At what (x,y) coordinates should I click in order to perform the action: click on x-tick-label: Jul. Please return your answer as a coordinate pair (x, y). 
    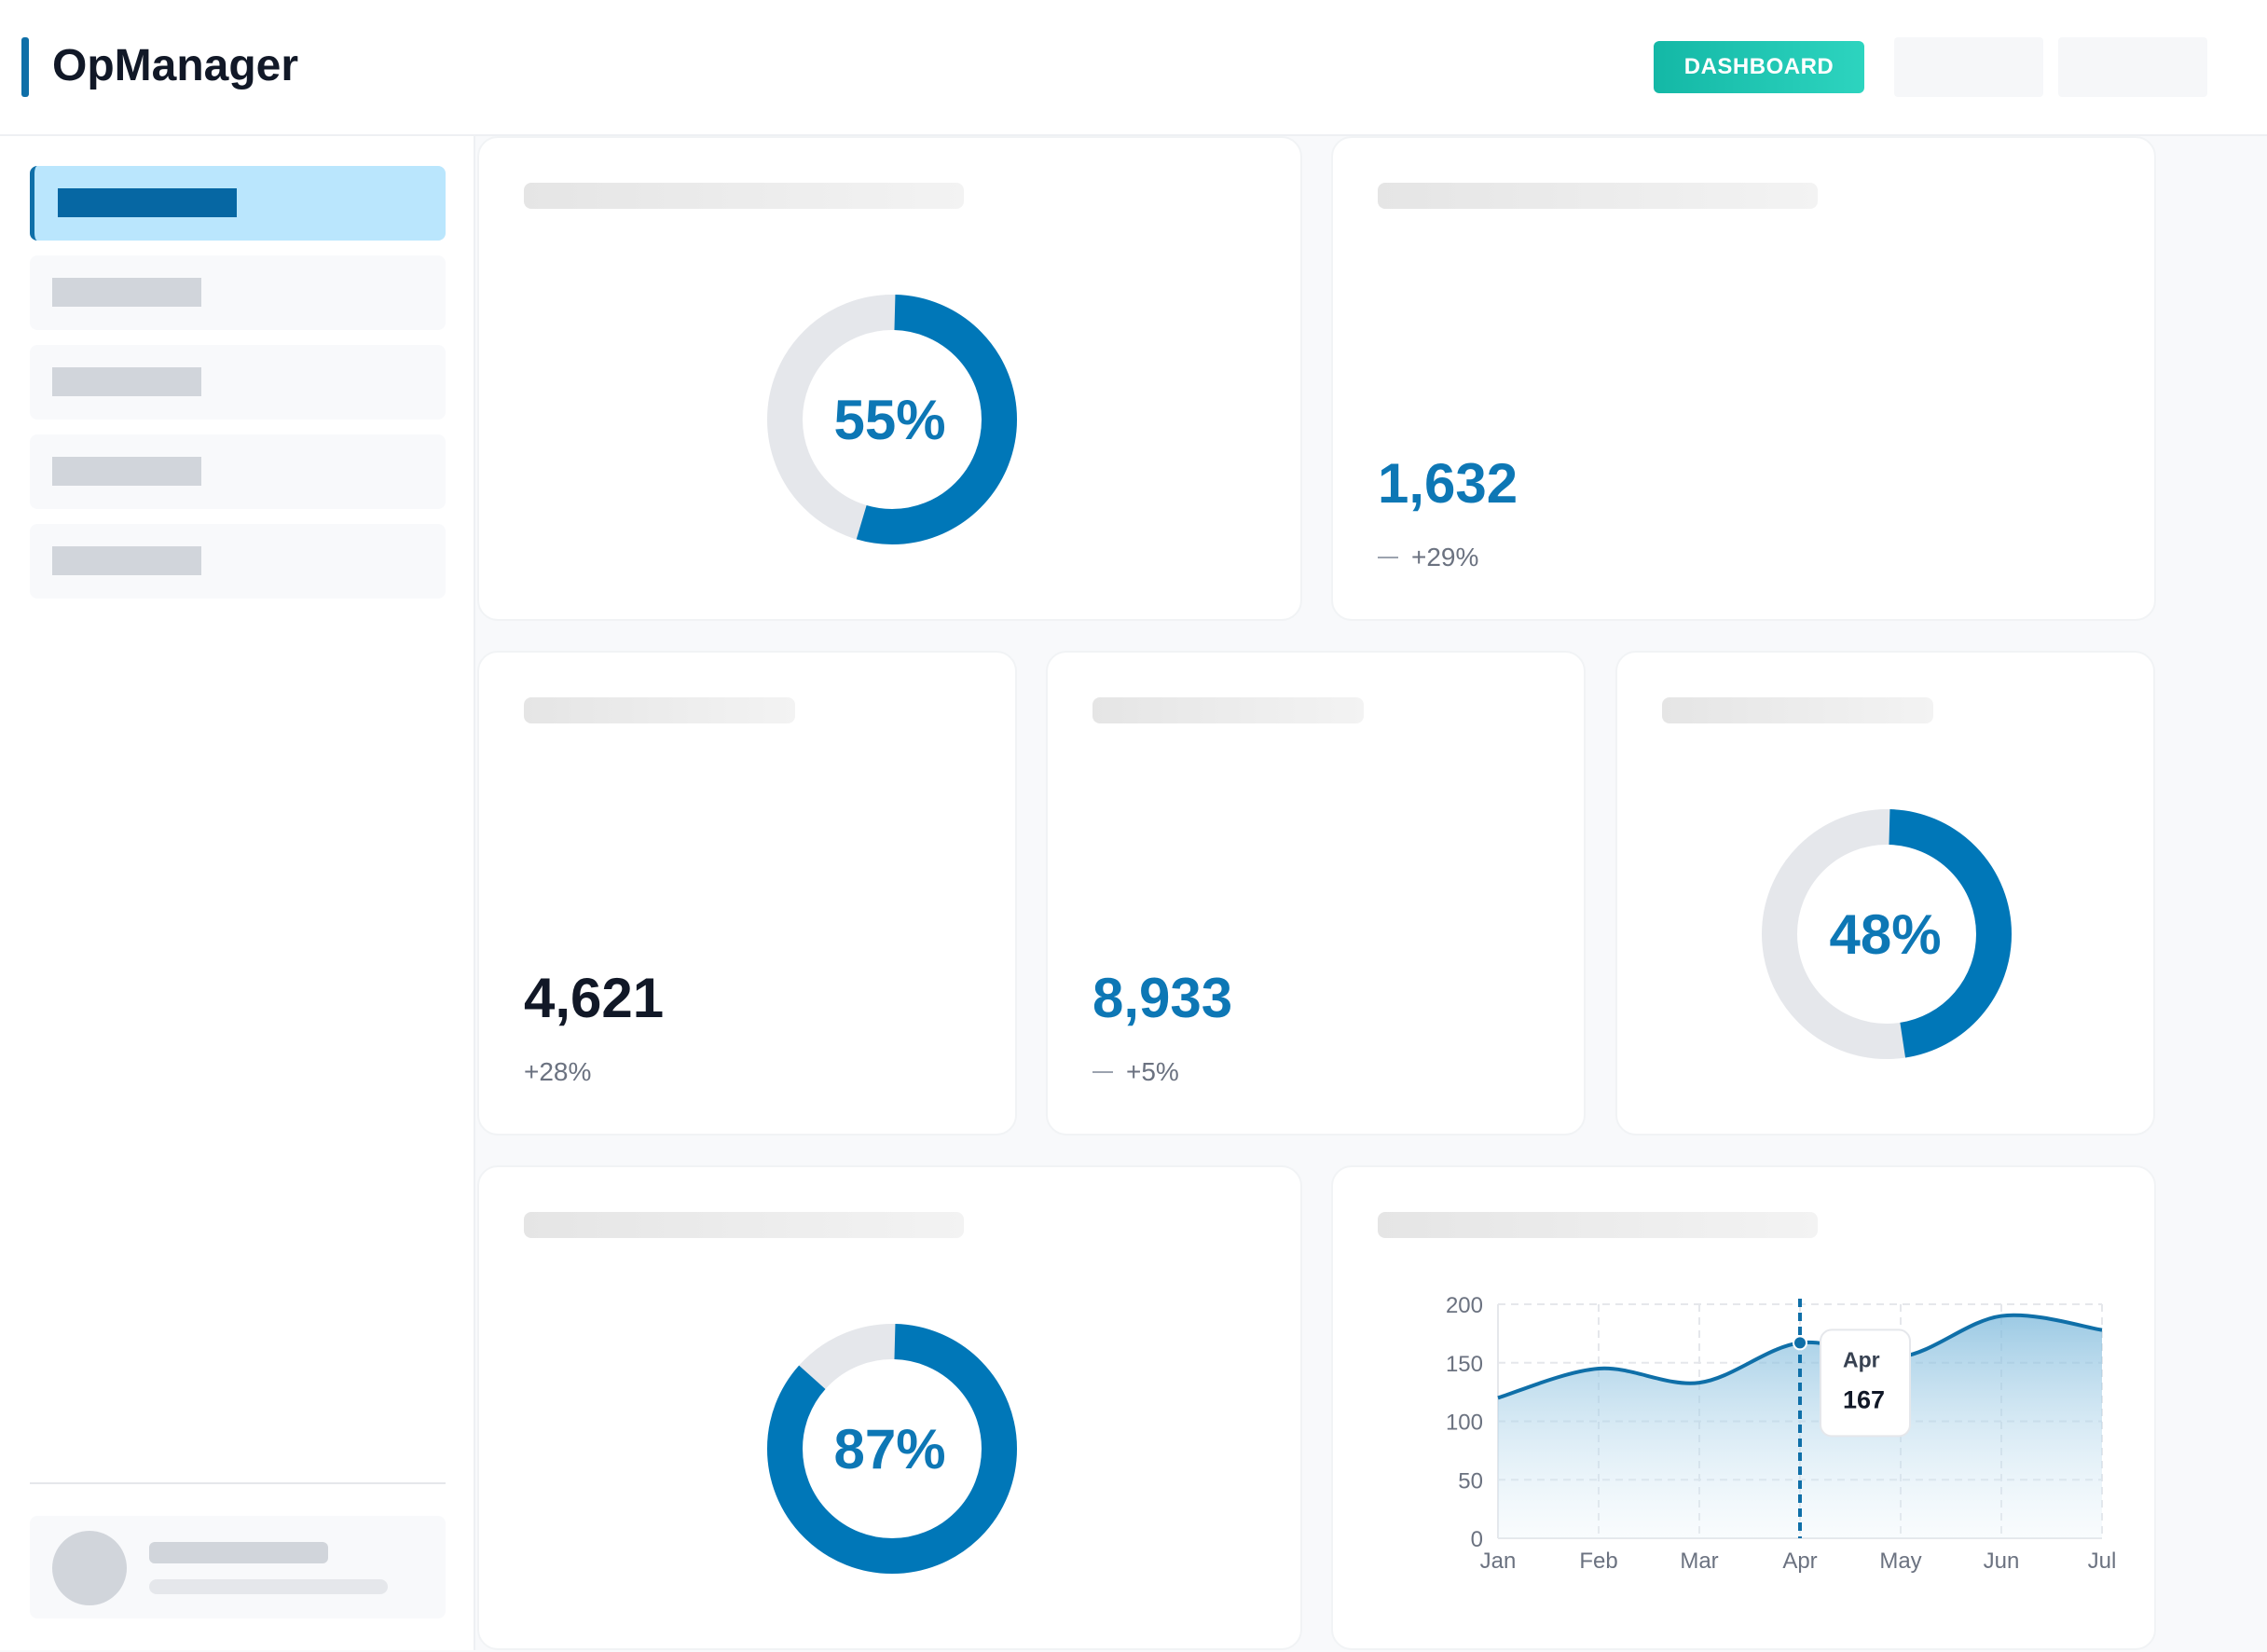
    Looking at the image, I should click on (2102, 1562).